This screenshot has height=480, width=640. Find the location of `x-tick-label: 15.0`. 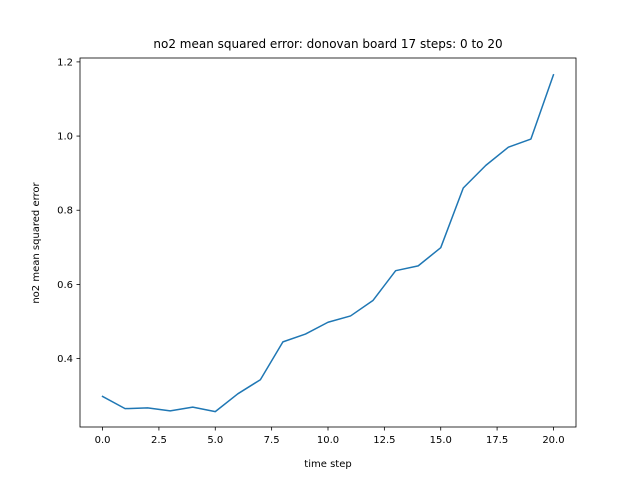

x-tick-label: 15.0 is located at coordinates (441, 440).